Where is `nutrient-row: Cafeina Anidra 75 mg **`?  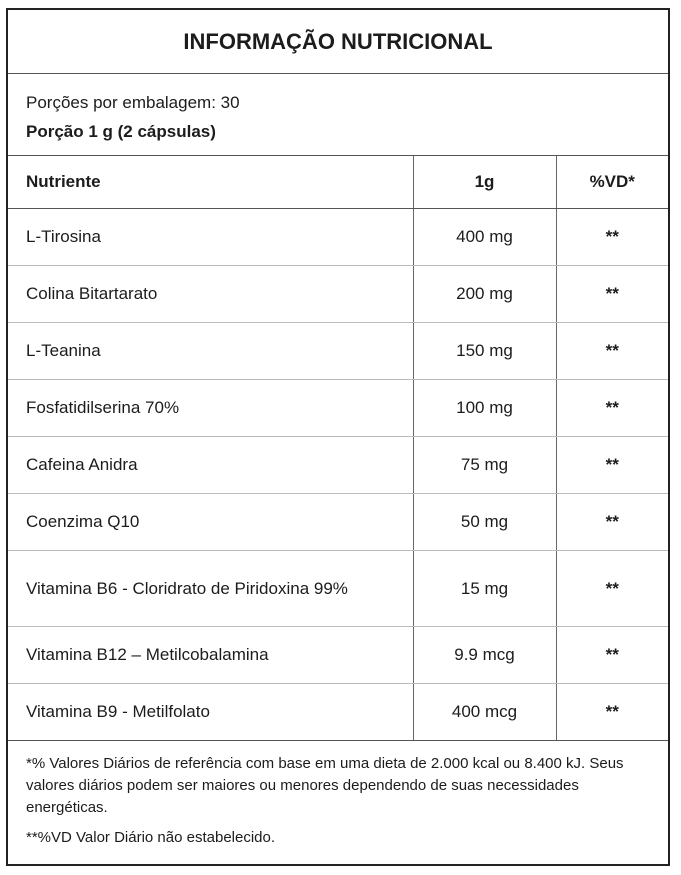
nutrient-row: Cafeina Anidra 75 mg ** is located at coordinates (338, 465).